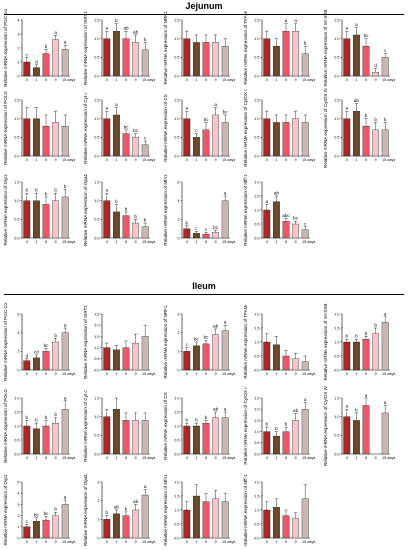  Describe the element at coordinates (376, 80) in the screenshot. I see `x-tick-label: 9` at that location.